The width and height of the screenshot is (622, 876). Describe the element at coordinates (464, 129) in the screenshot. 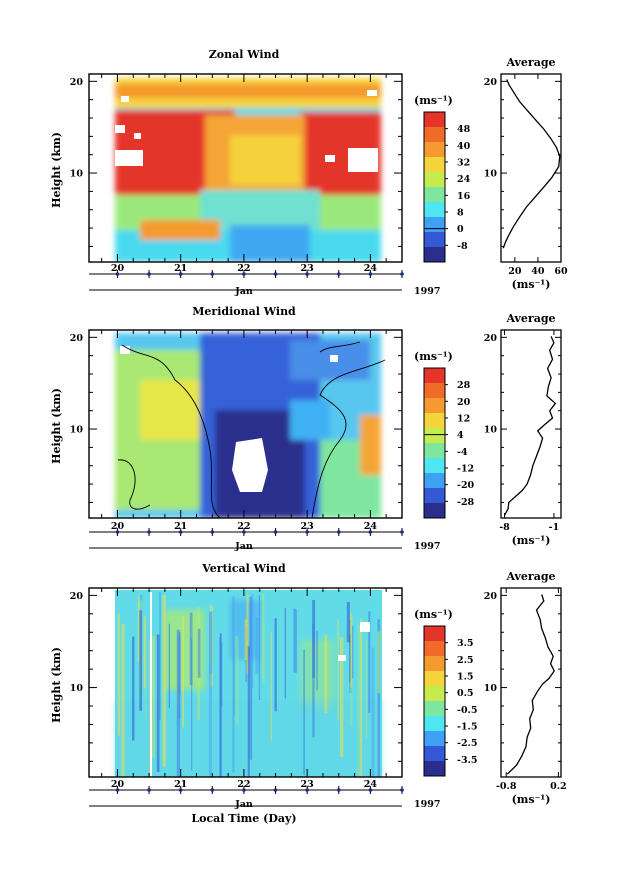

I see `colorbar-label: 48` at that location.